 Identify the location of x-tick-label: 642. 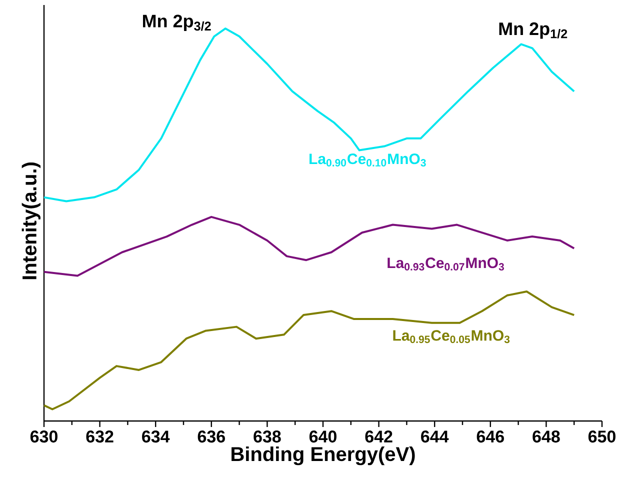
(378, 436).